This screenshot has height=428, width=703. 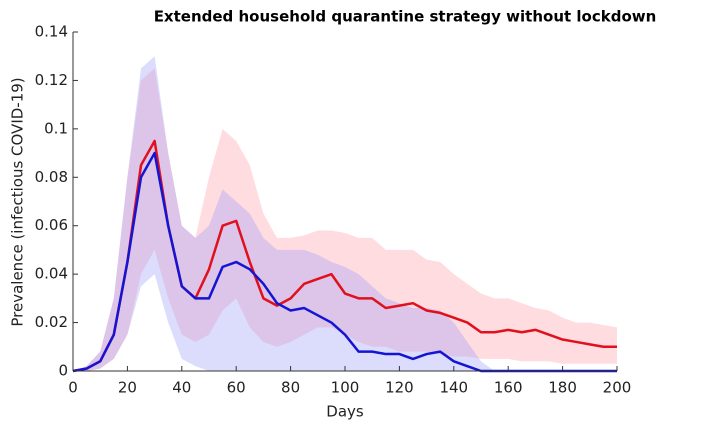 I want to click on x-tick-label: 60, so click(x=236, y=388).